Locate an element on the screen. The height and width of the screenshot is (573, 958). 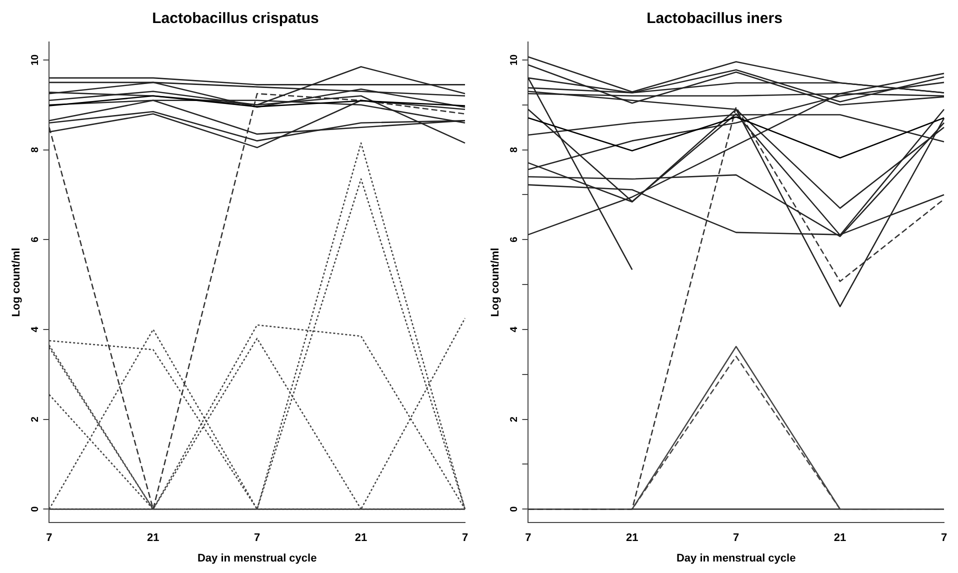
chart-title: Lactobacillus crispatus is located at coordinates (235, 19).